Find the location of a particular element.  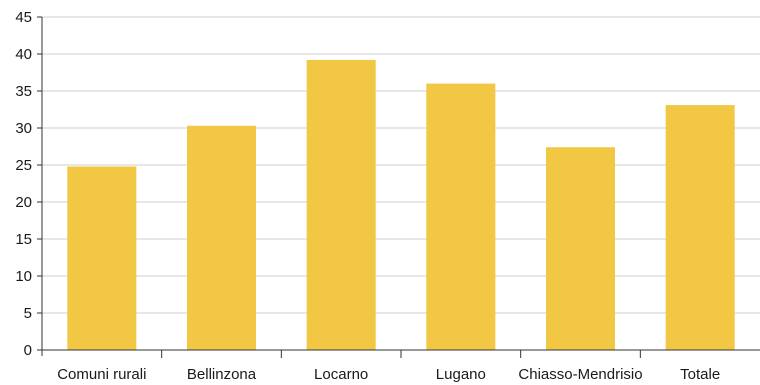

x-category-label: Lugano is located at coordinates (461, 374).